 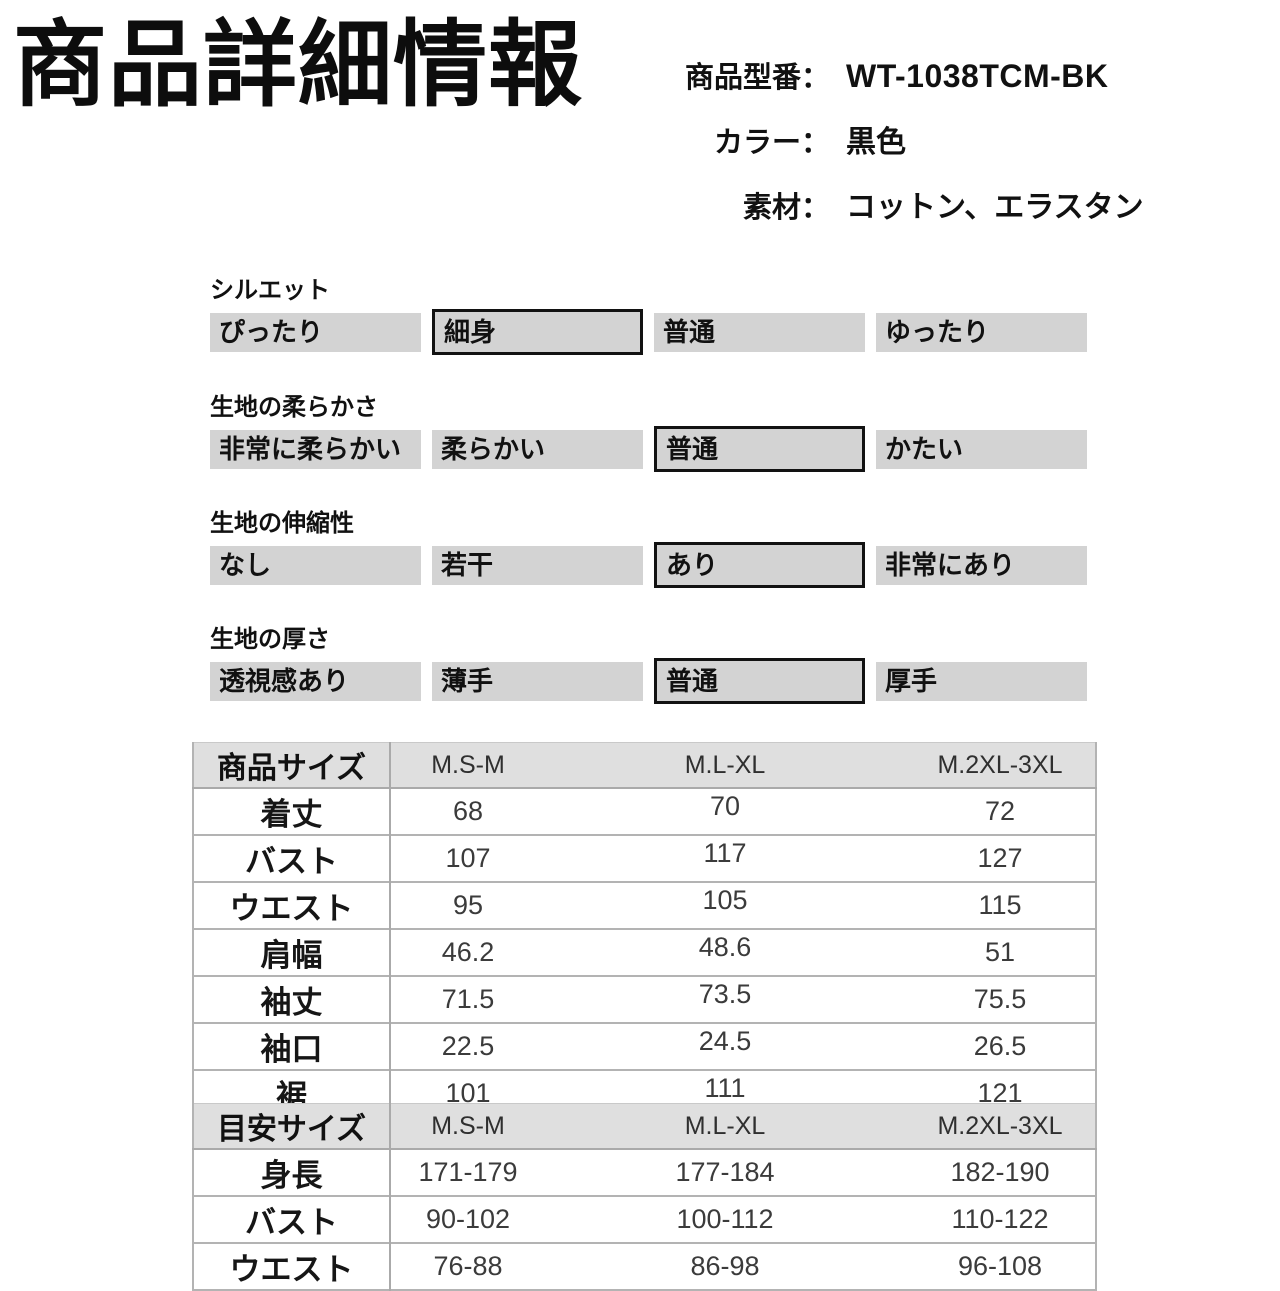 What do you see at coordinates (650, 332) in the screenshot?
I see `attribute-scale: ぴったり 細身 普通 ゆったり` at bounding box center [650, 332].